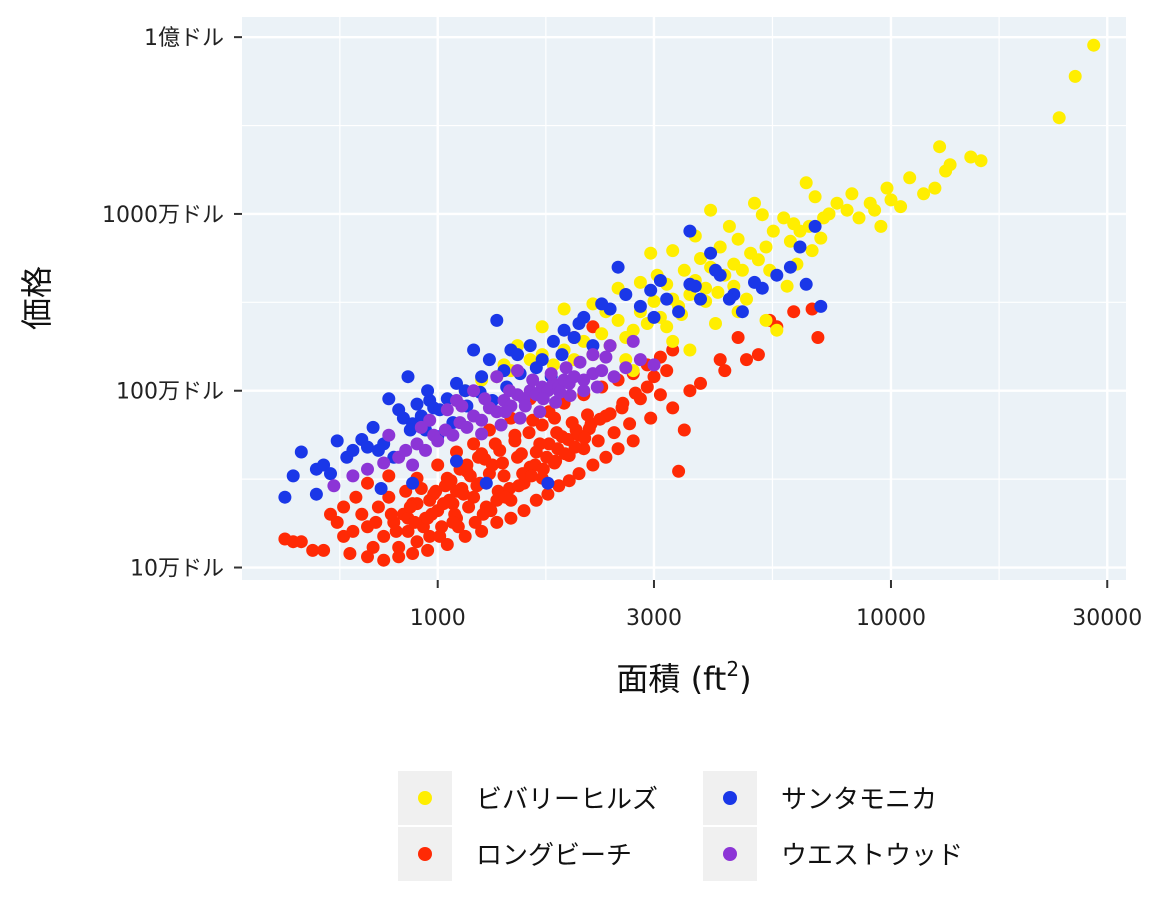  Describe the element at coordinates (170, 392) in the screenshot. I see `y-tick-label-1: 100万ドル` at that location.